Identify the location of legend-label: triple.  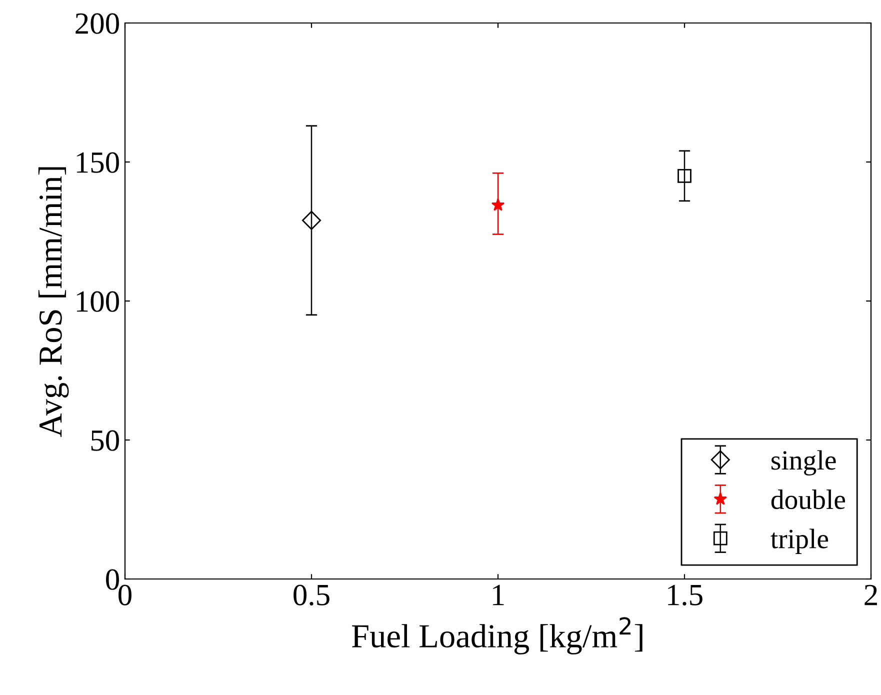
(799, 541).